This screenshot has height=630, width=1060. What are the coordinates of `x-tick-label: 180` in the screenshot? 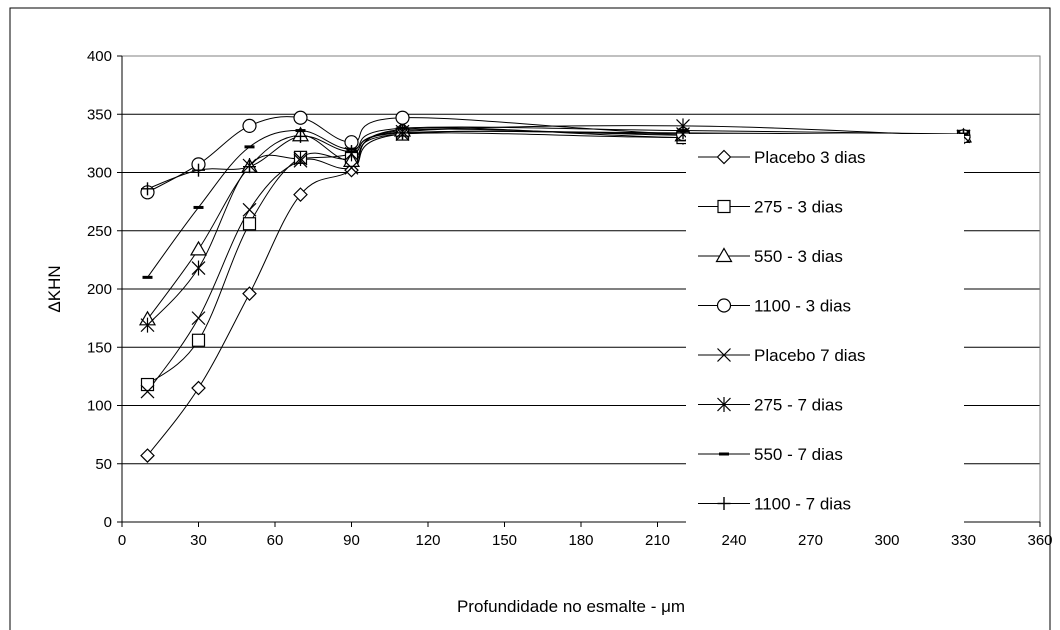 It's located at (580, 540).